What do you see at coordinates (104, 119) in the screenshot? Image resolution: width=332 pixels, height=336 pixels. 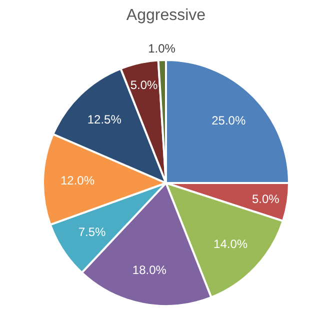 I see `data-label: 12.5%` at bounding box center [104, 119].